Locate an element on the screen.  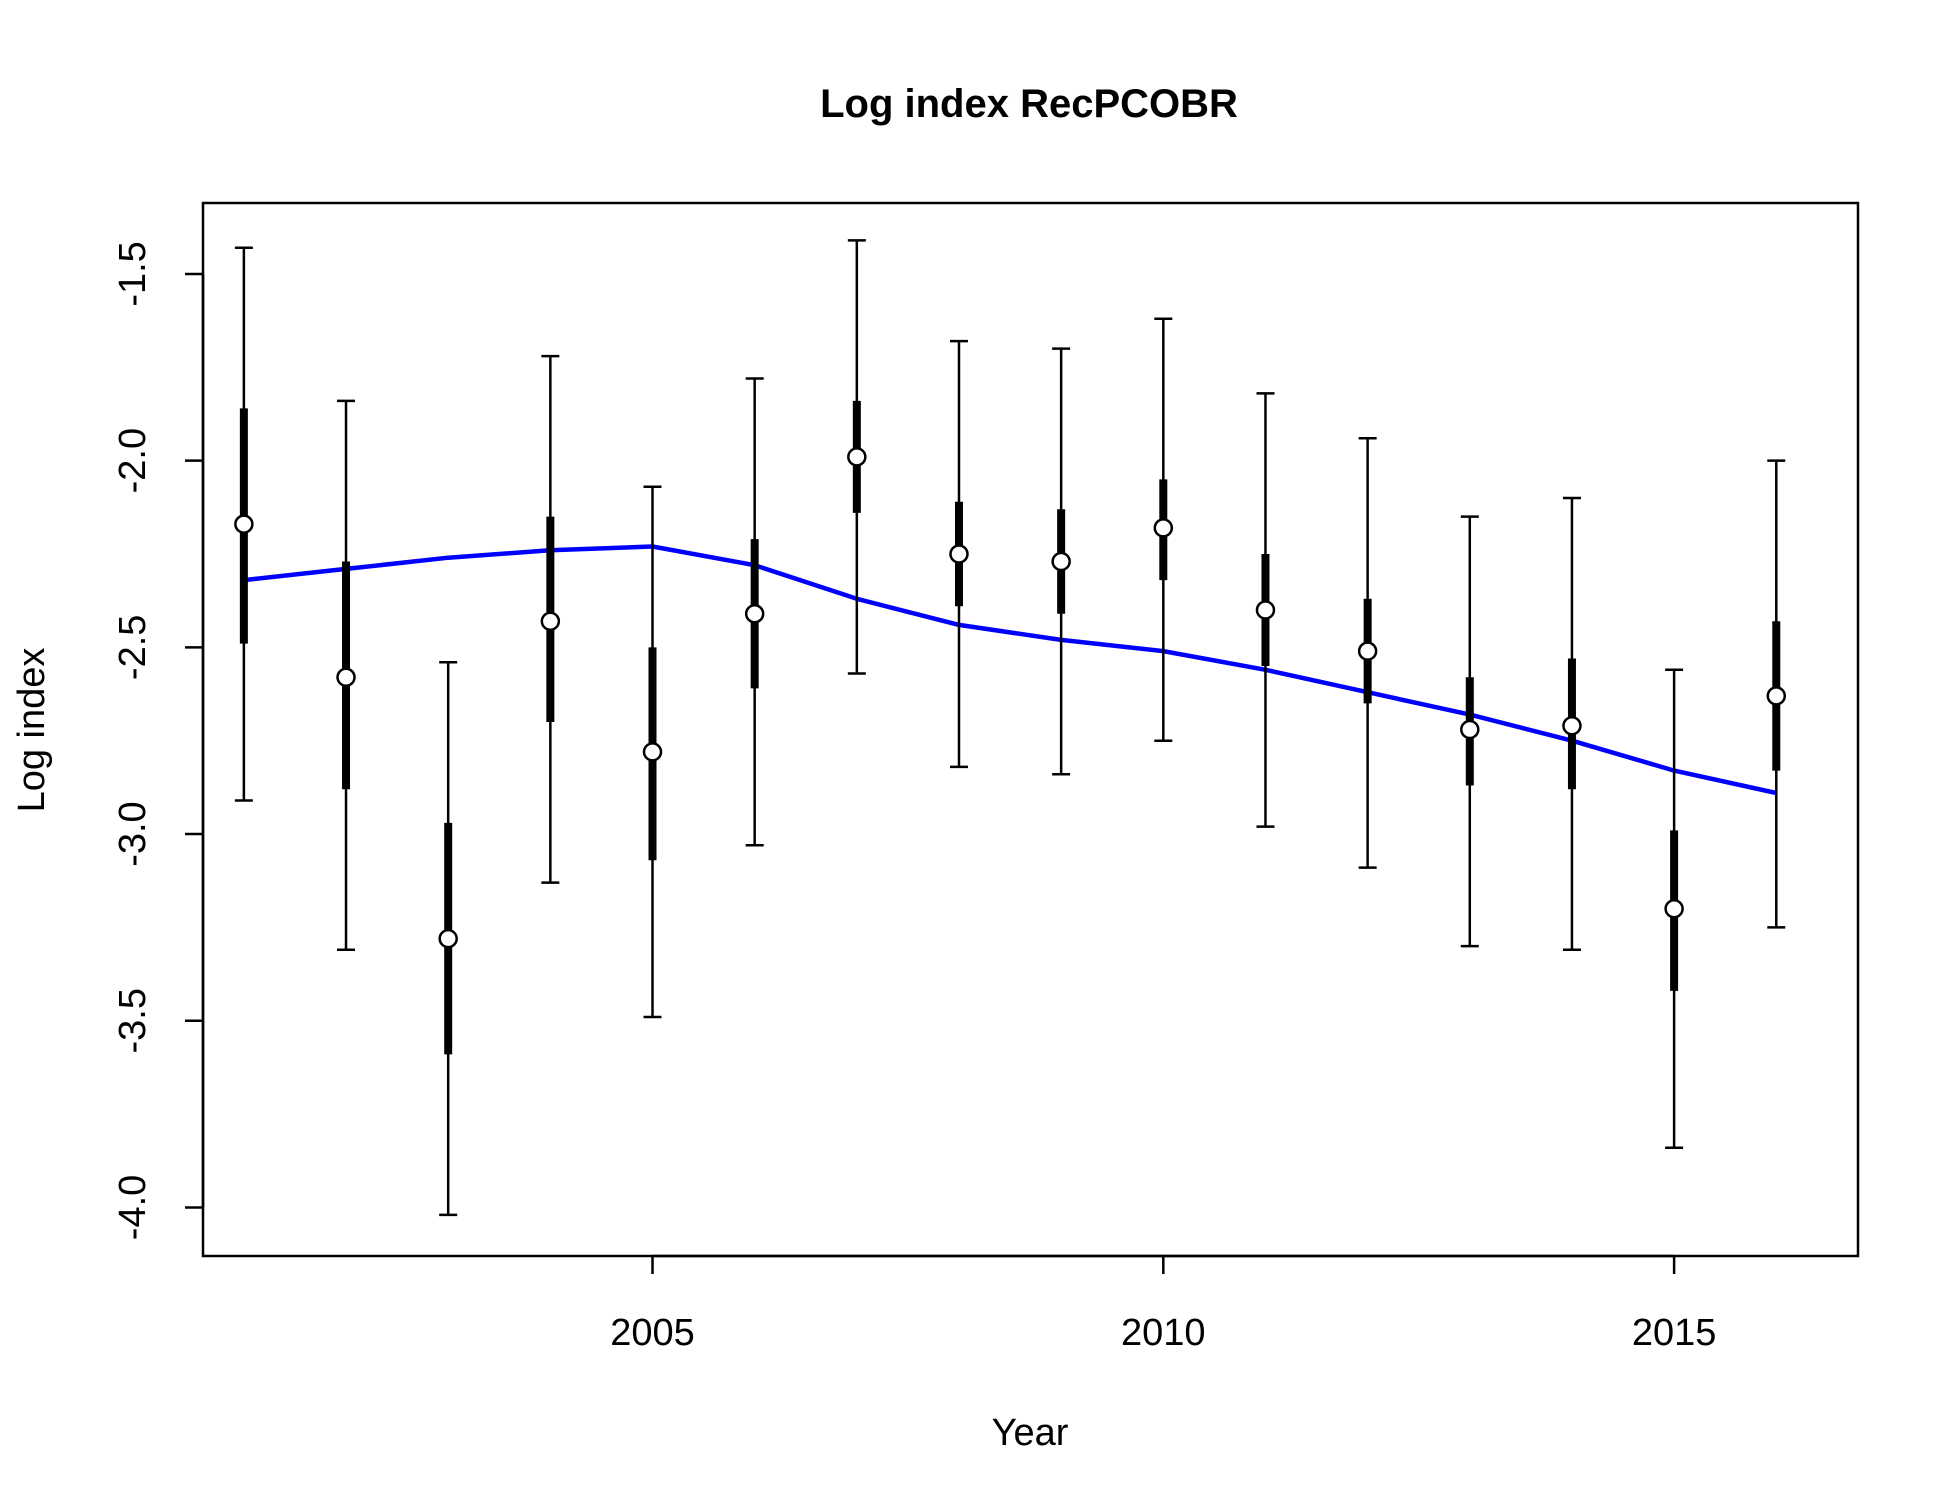
y-tick-label: -4.0 is located at coordinates (133, 1207).